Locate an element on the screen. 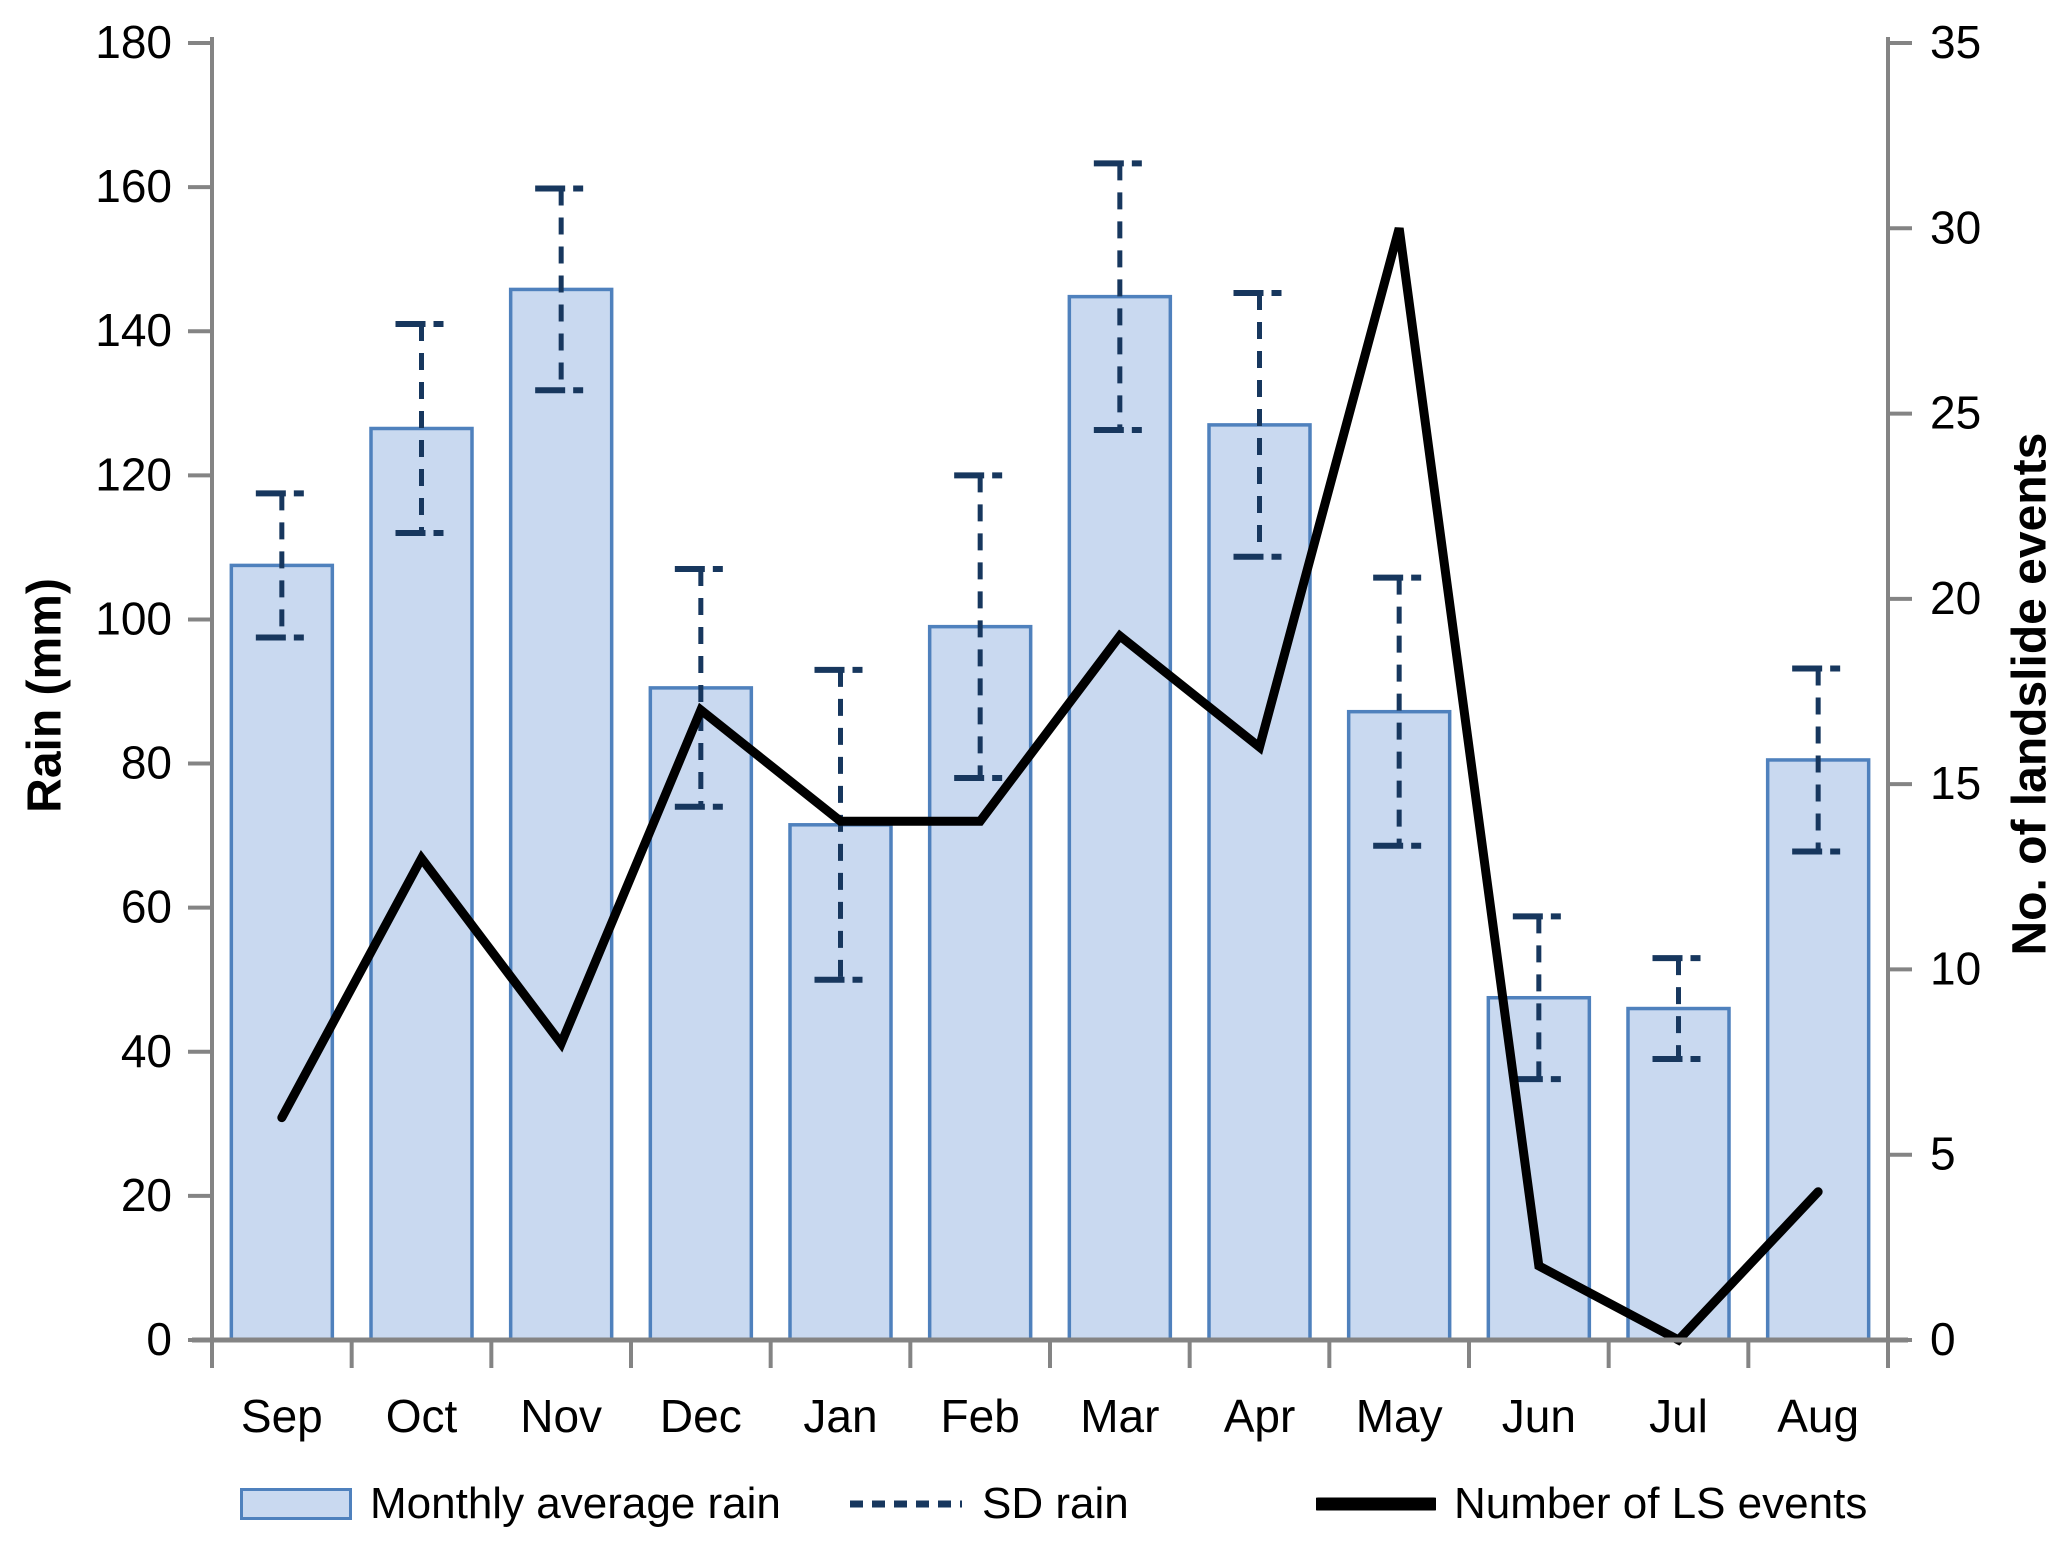 Image resolution: width=2067 pixels, height=1553 pixels. legend-item-number-of-ls-events: Number of LS events is located at coordinates (1591, 1504).